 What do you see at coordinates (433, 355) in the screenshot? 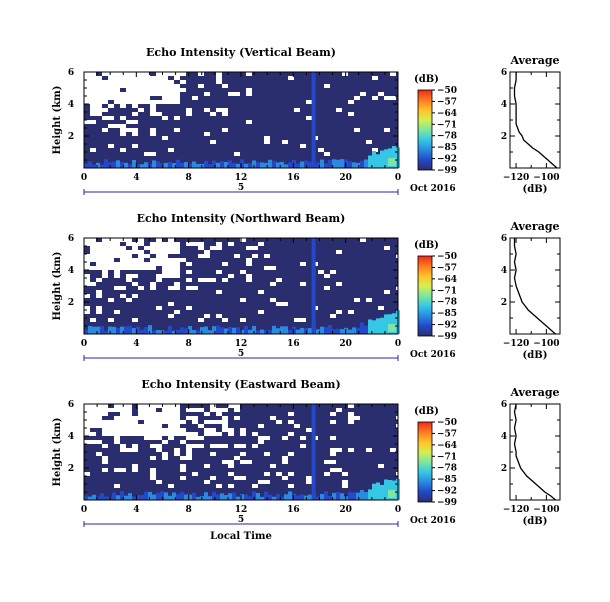
I see `date-suffix: Oct 2016` at bounding box center [433, 355].